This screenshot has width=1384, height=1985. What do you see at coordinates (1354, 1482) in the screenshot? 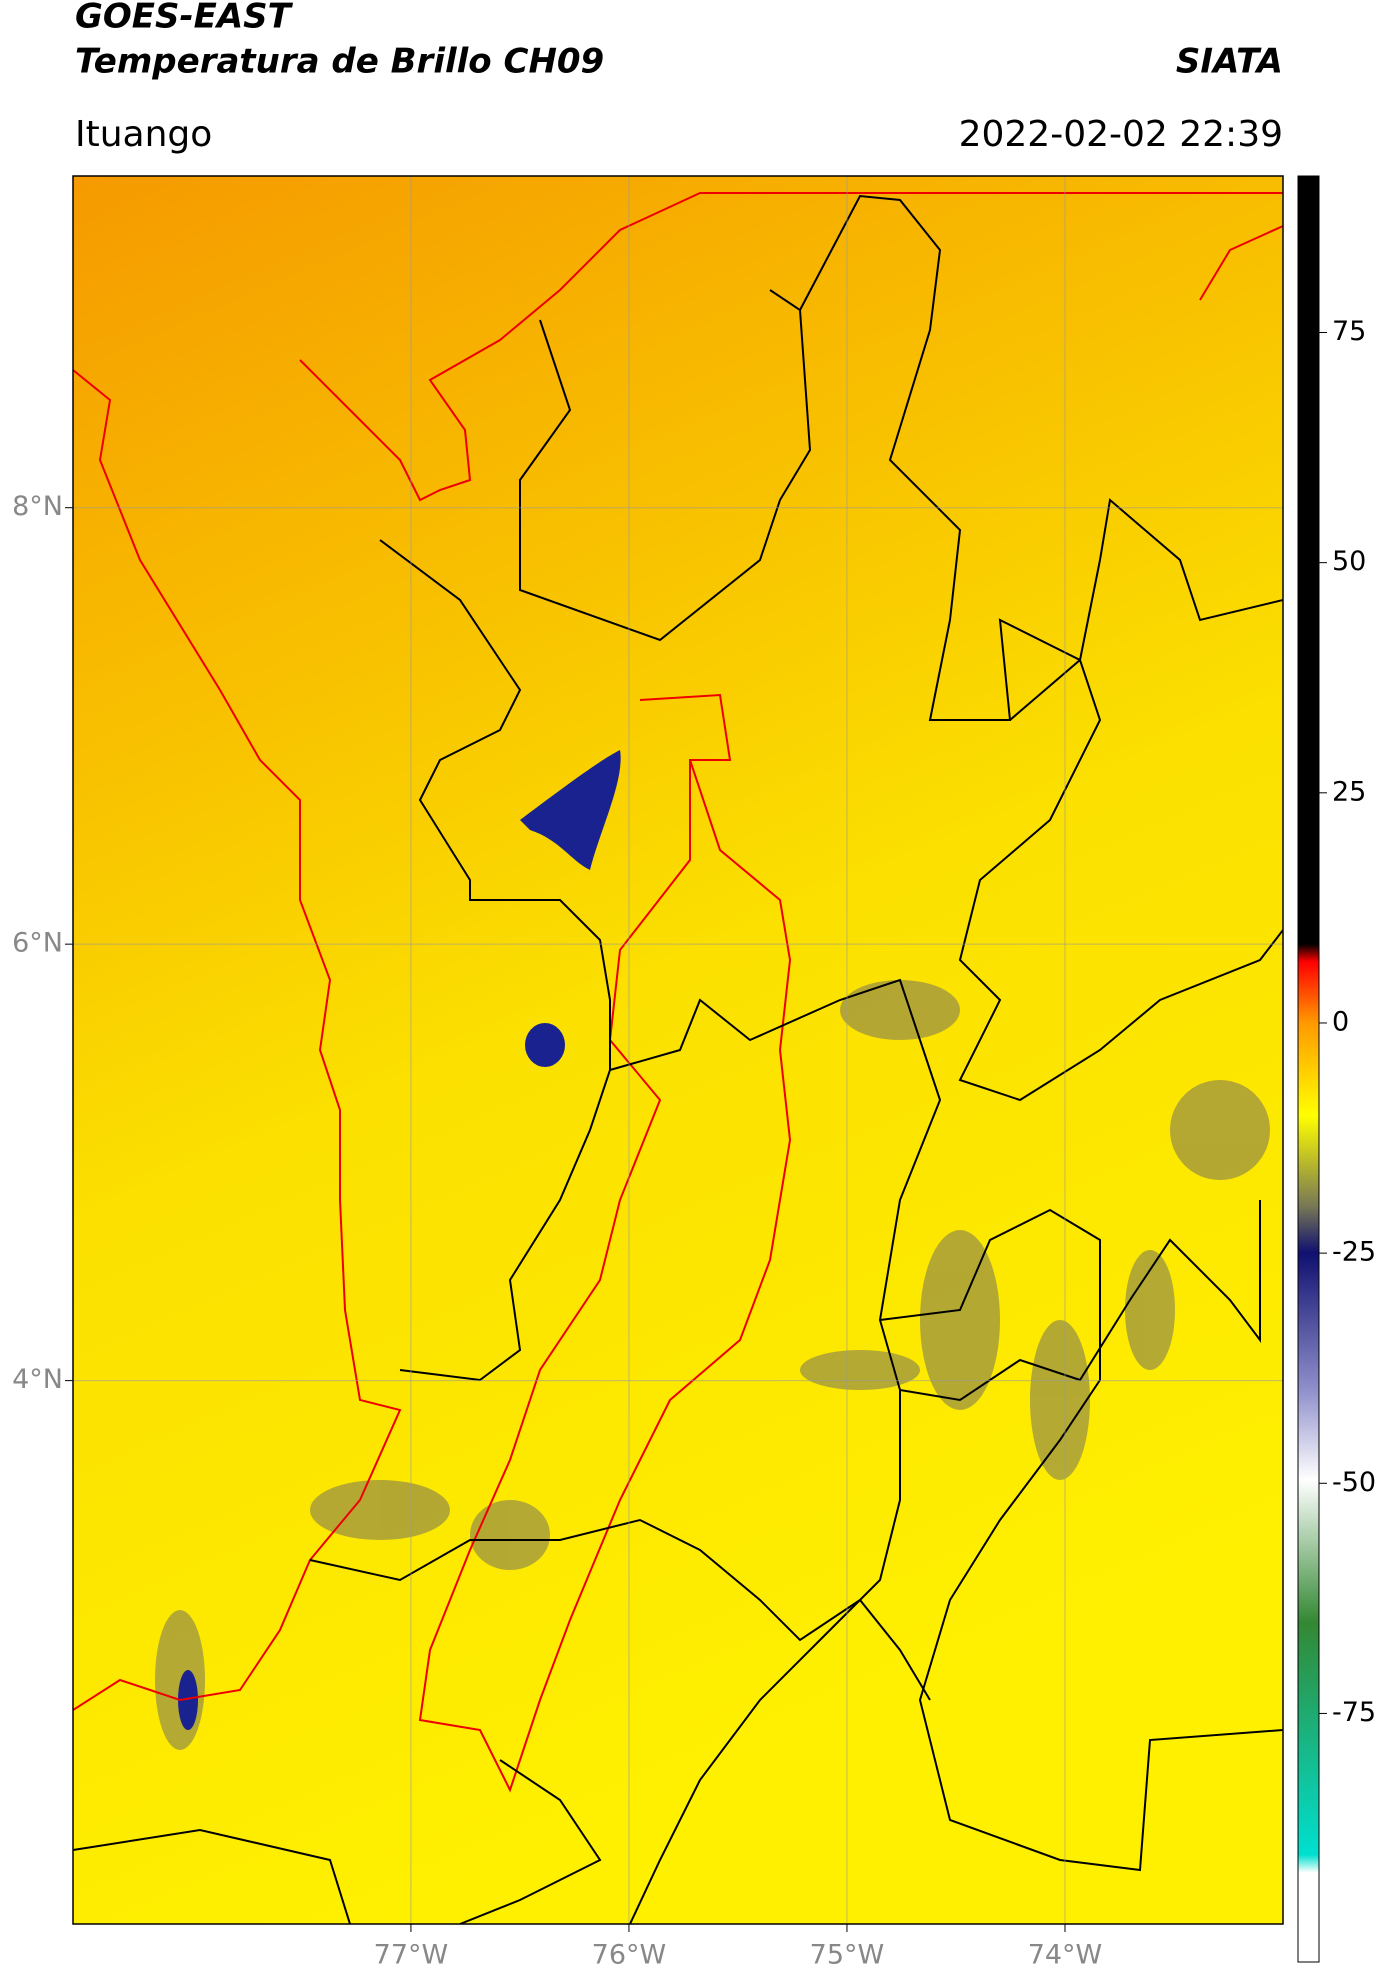
I see `colorbar-tick-label: -50` at bounding box center [1354, 1482].